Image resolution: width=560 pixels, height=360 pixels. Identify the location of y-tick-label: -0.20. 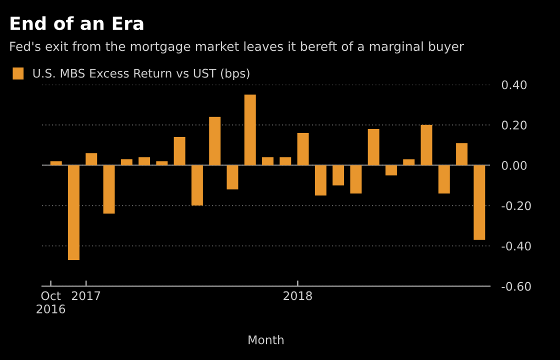
(516, 205).